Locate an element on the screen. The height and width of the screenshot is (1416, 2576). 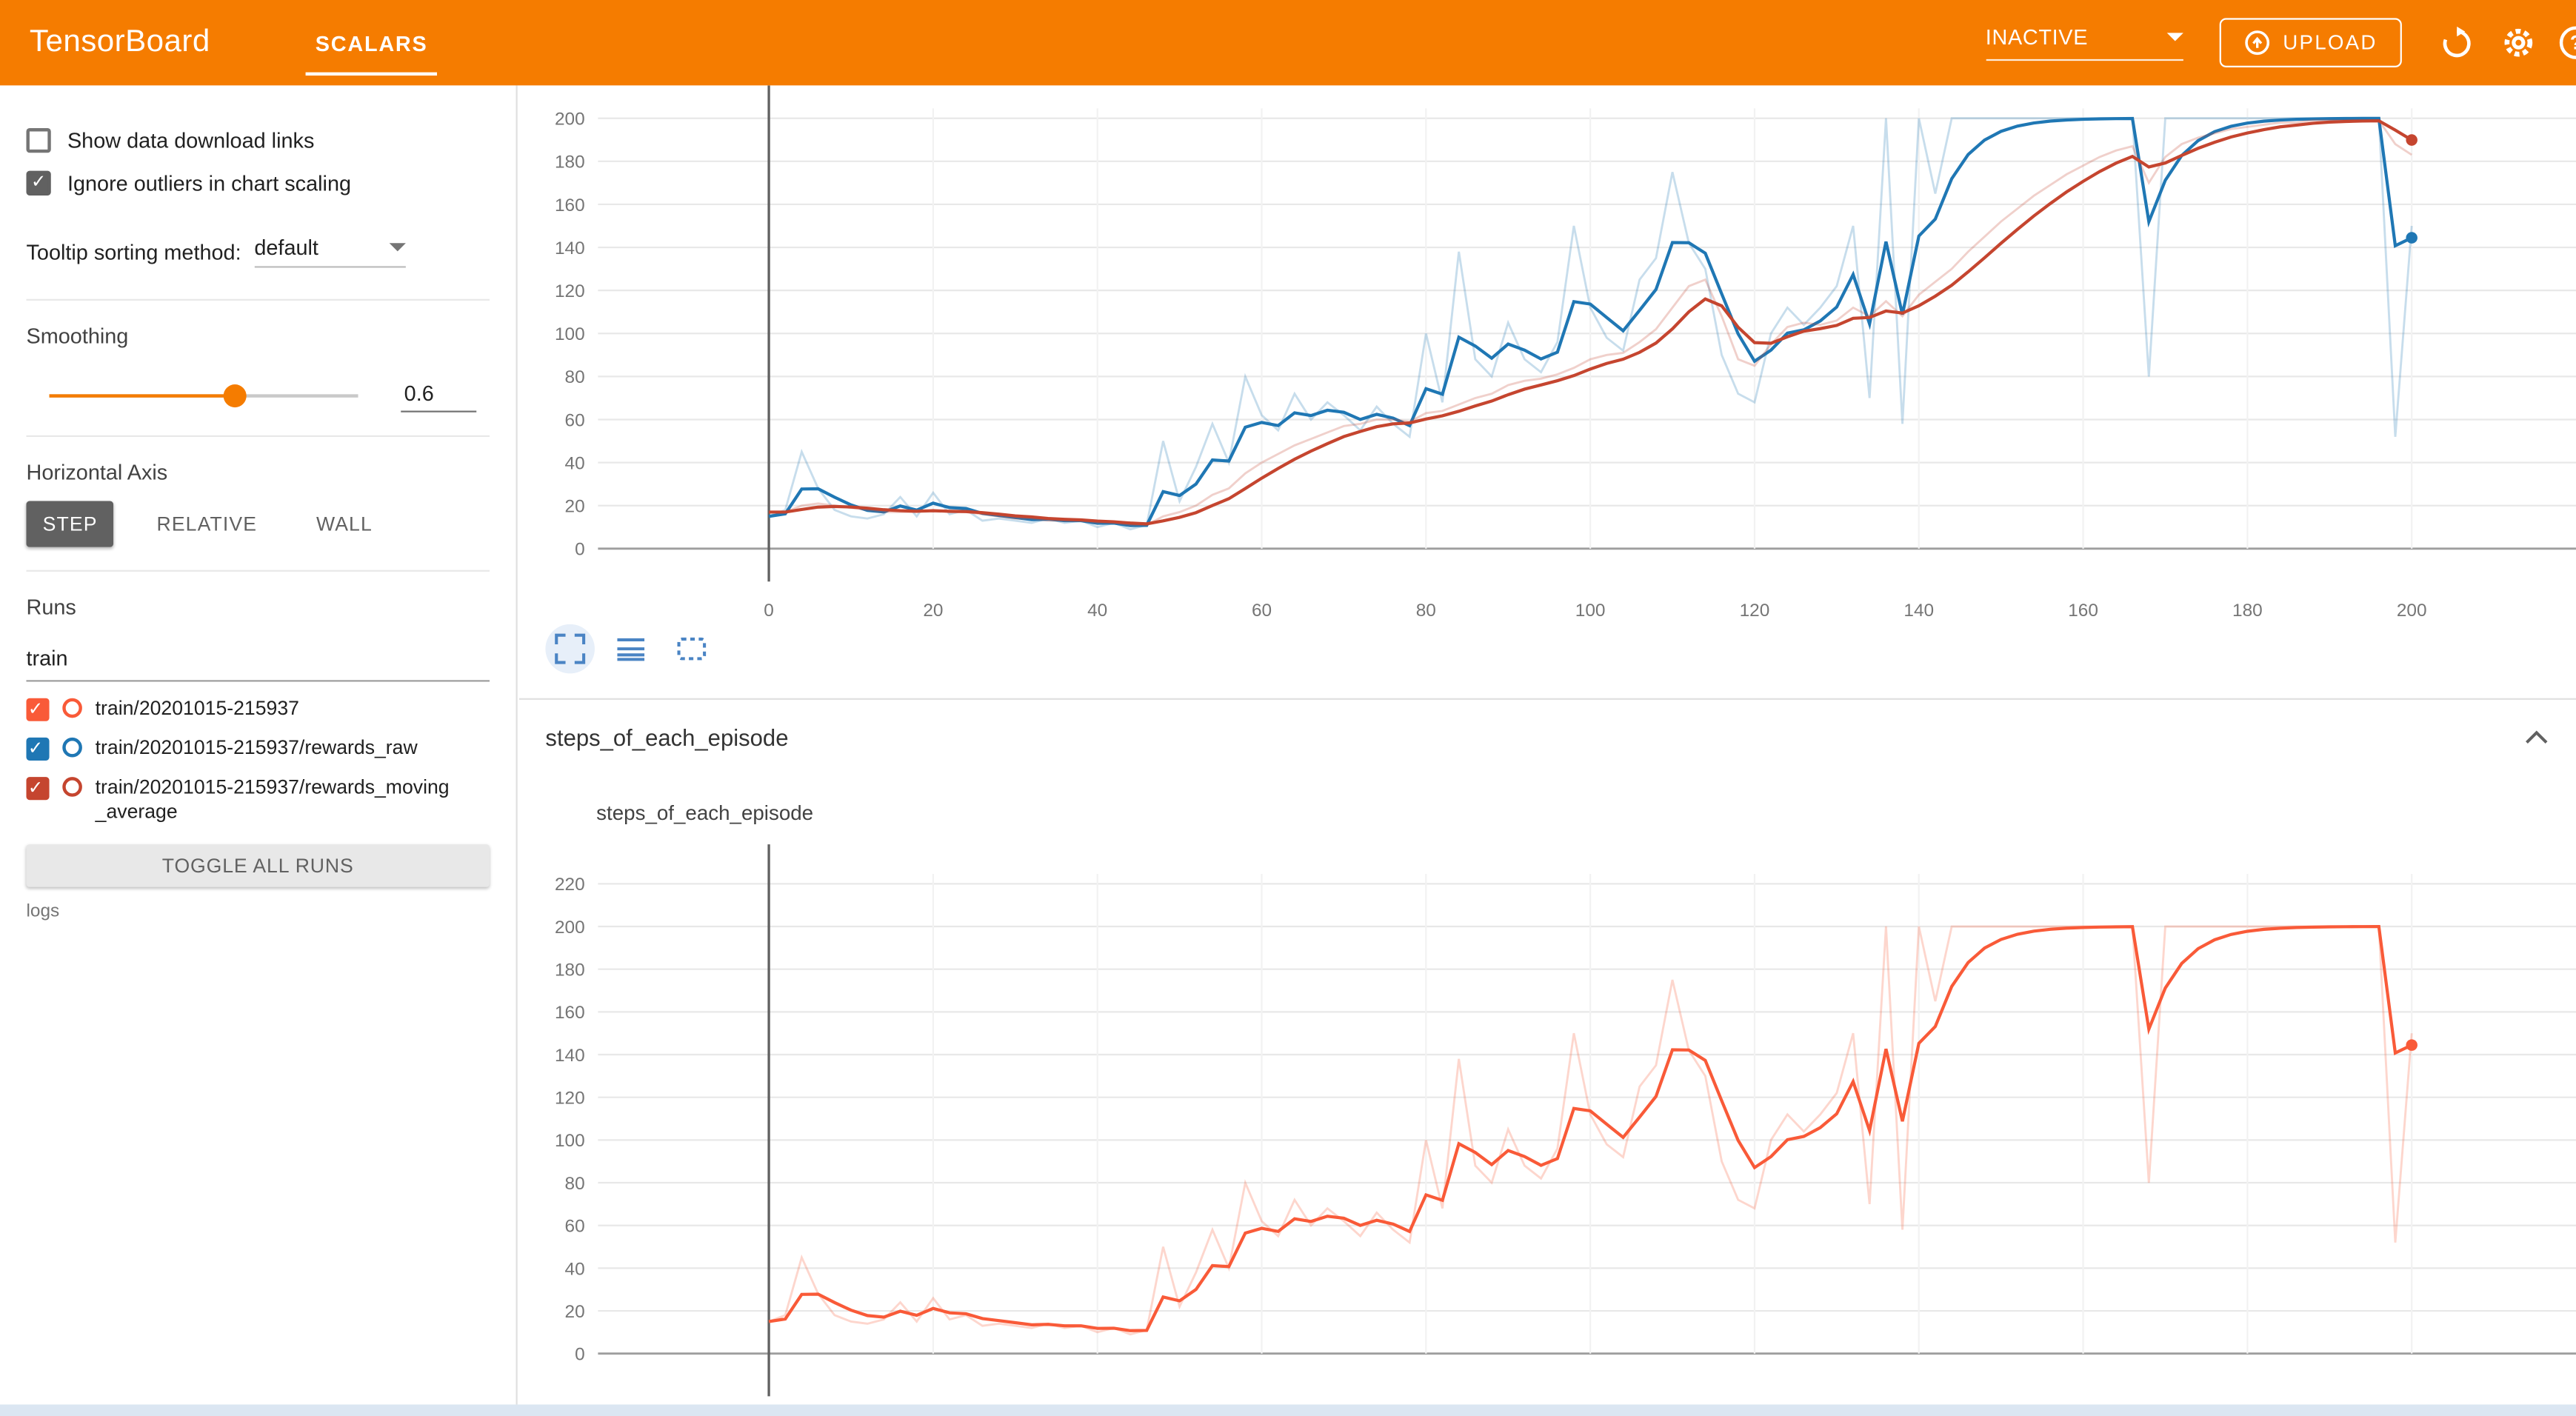
run-row: train/20201015-215937/rewards_raw is located at coordinates (258, 748).